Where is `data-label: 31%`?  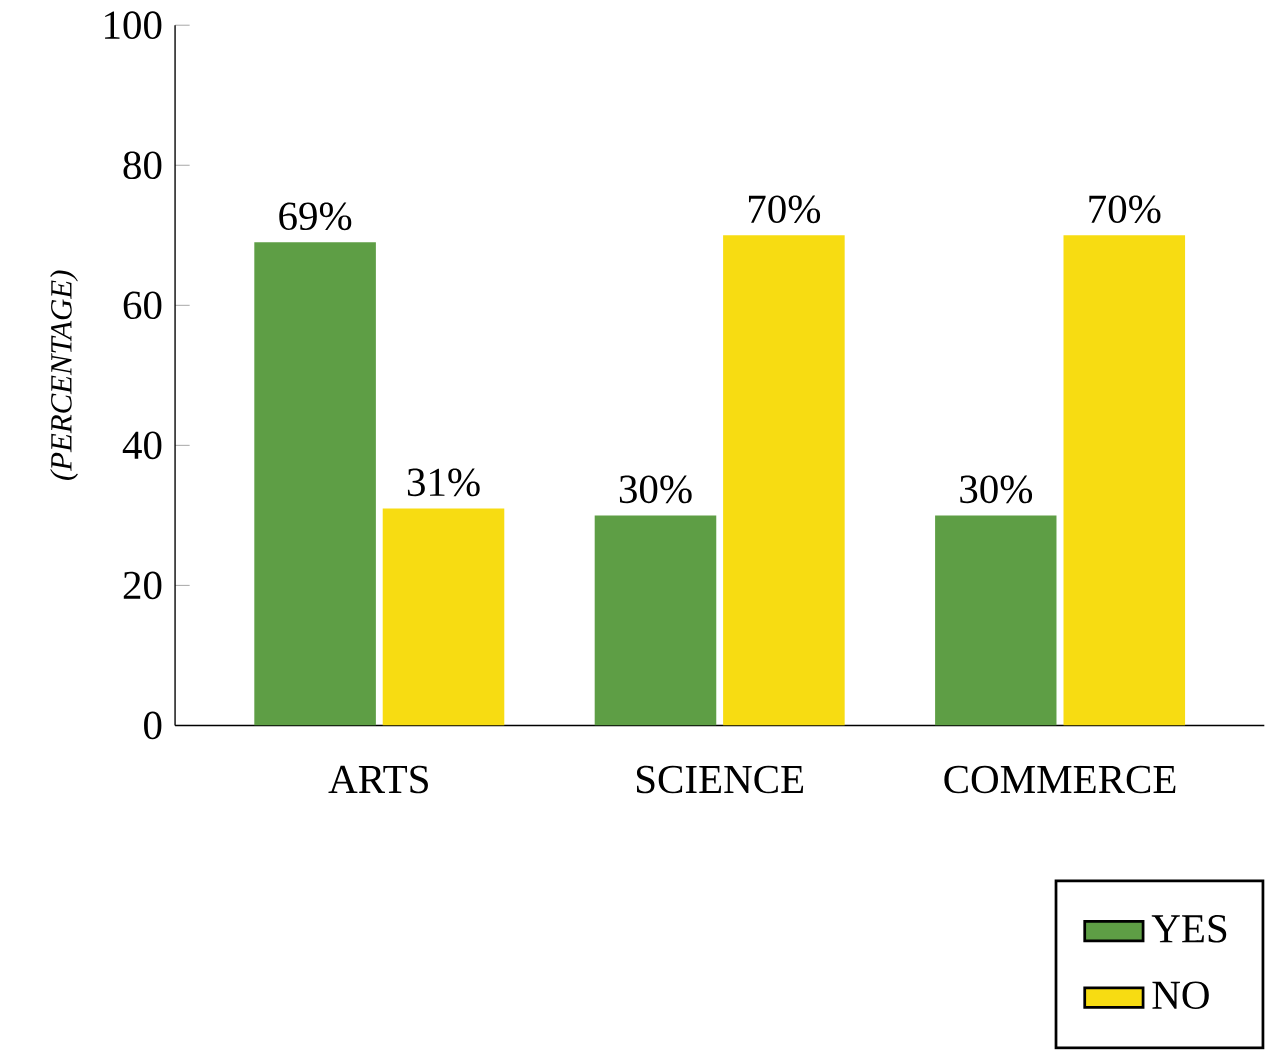
data-label: 31% is located at coordinates (443, 482).